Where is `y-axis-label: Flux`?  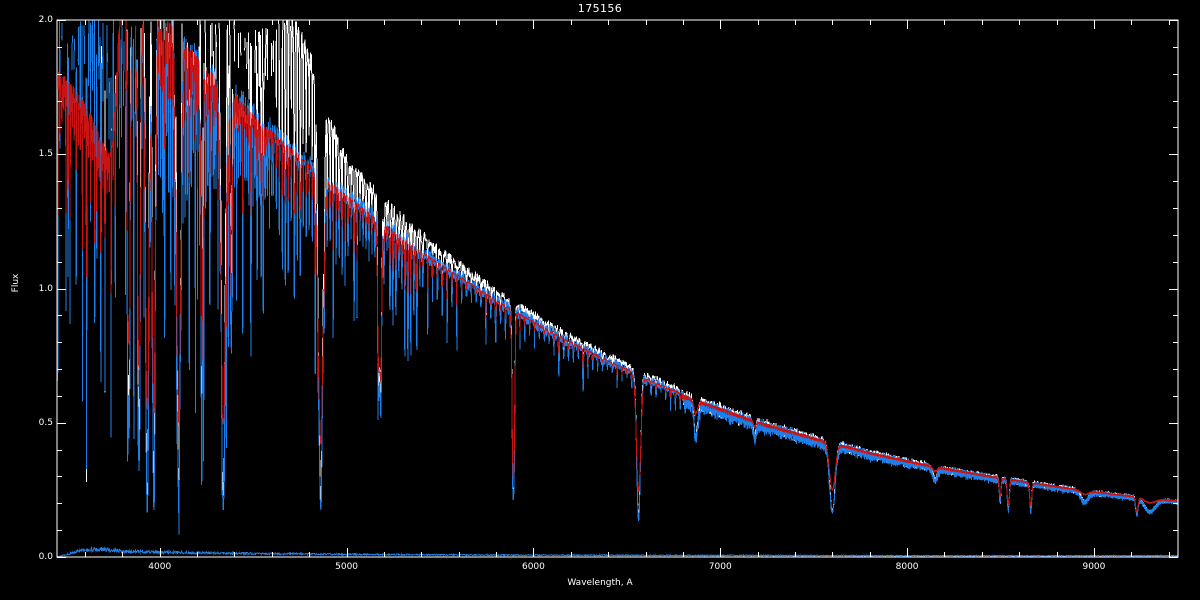 y-axis-label: Flux is located at coordinates (16, 283).